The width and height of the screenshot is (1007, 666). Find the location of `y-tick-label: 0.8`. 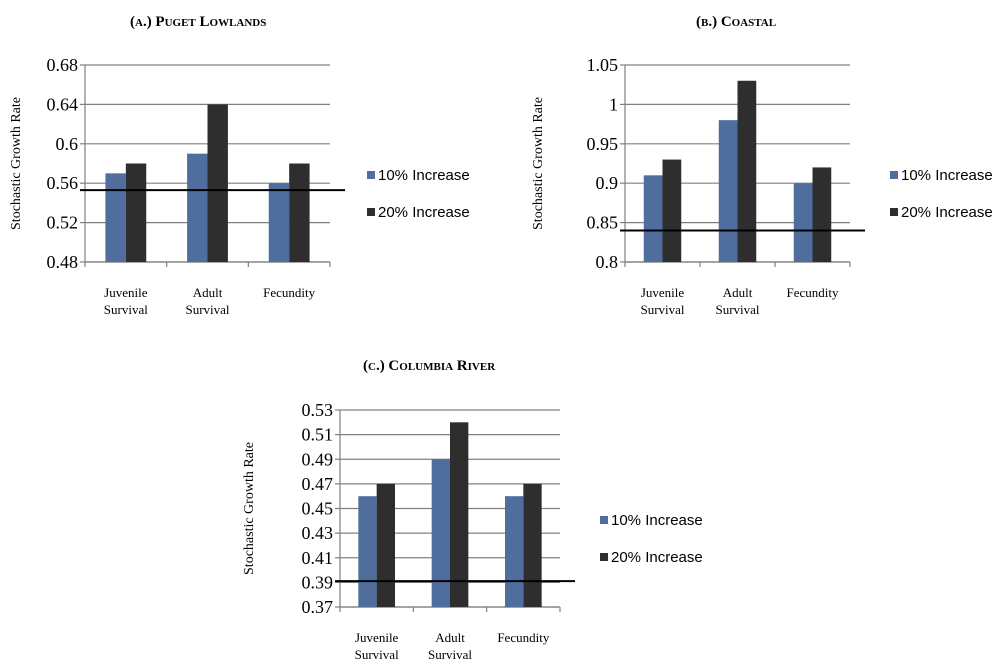

y-tick-label: 0.8 is located at coordinates (607, 262).